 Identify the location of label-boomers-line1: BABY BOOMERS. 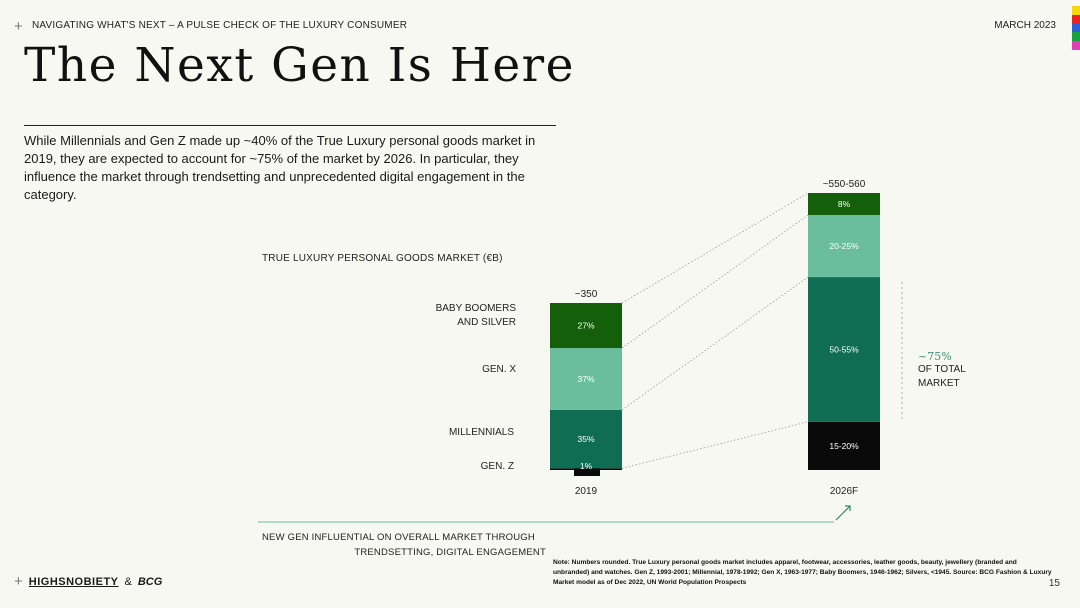
(475, 308).